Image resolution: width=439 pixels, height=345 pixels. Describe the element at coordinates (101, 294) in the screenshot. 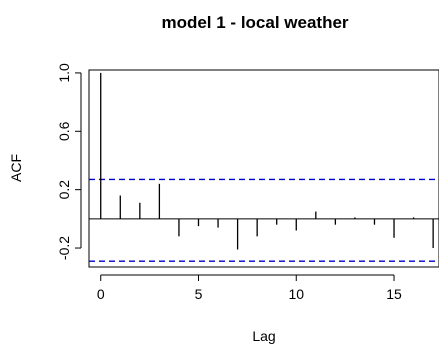

I see `x-tick-label: 0` at that location.